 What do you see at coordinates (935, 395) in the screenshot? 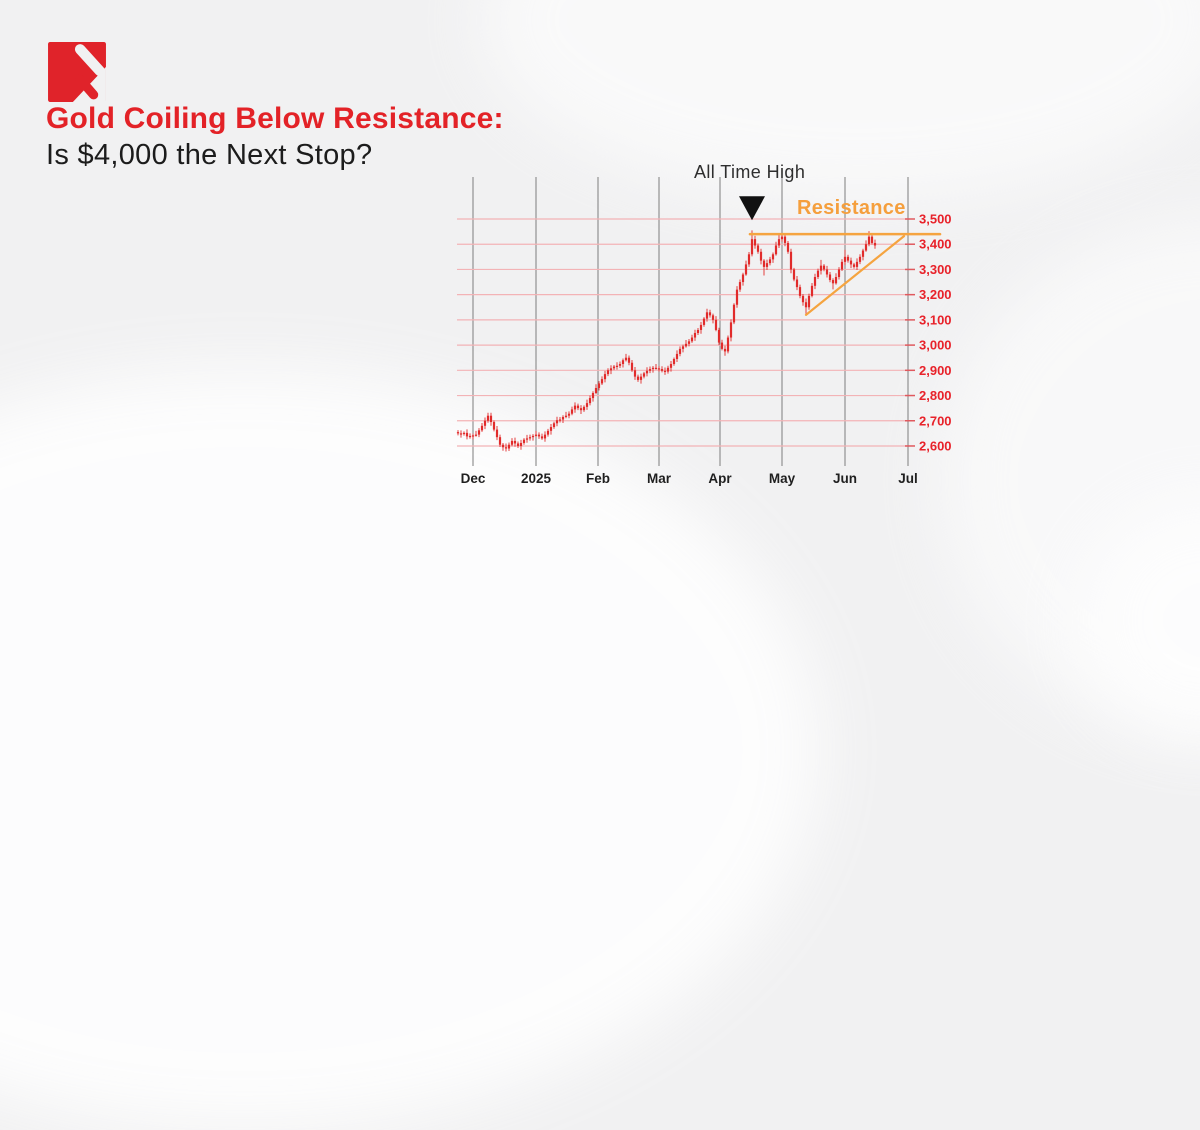
I see `y-axis-tick-label: 2,800` at bounding box center [935, 395].